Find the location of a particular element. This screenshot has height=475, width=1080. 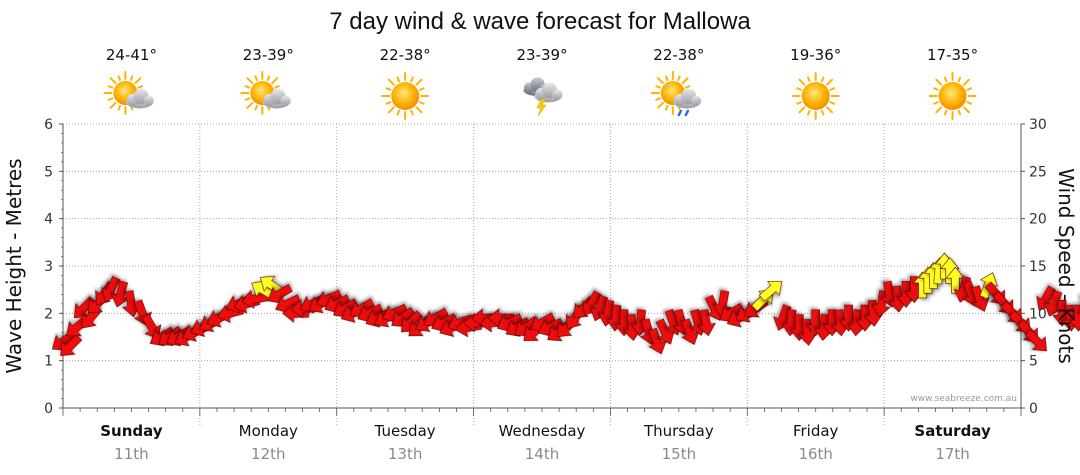

thunderstorm-icon is located at coordinates (543, 97).